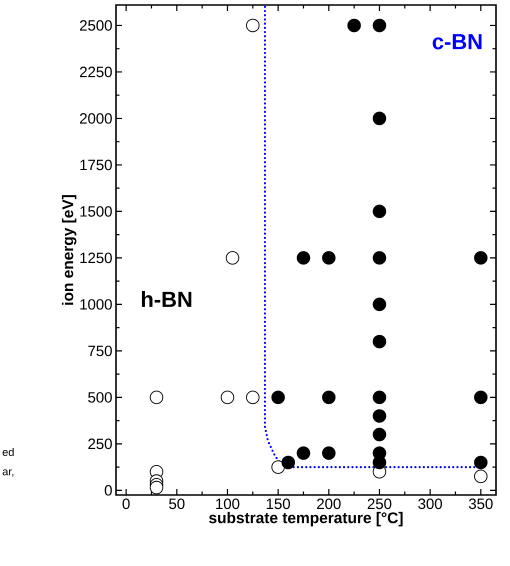 This screenshot has height=566, width=510. What do you see at coordinates (108, 490) in the screenshot?
I see `y-tick-label: 0` at bounding box center [108, 490].